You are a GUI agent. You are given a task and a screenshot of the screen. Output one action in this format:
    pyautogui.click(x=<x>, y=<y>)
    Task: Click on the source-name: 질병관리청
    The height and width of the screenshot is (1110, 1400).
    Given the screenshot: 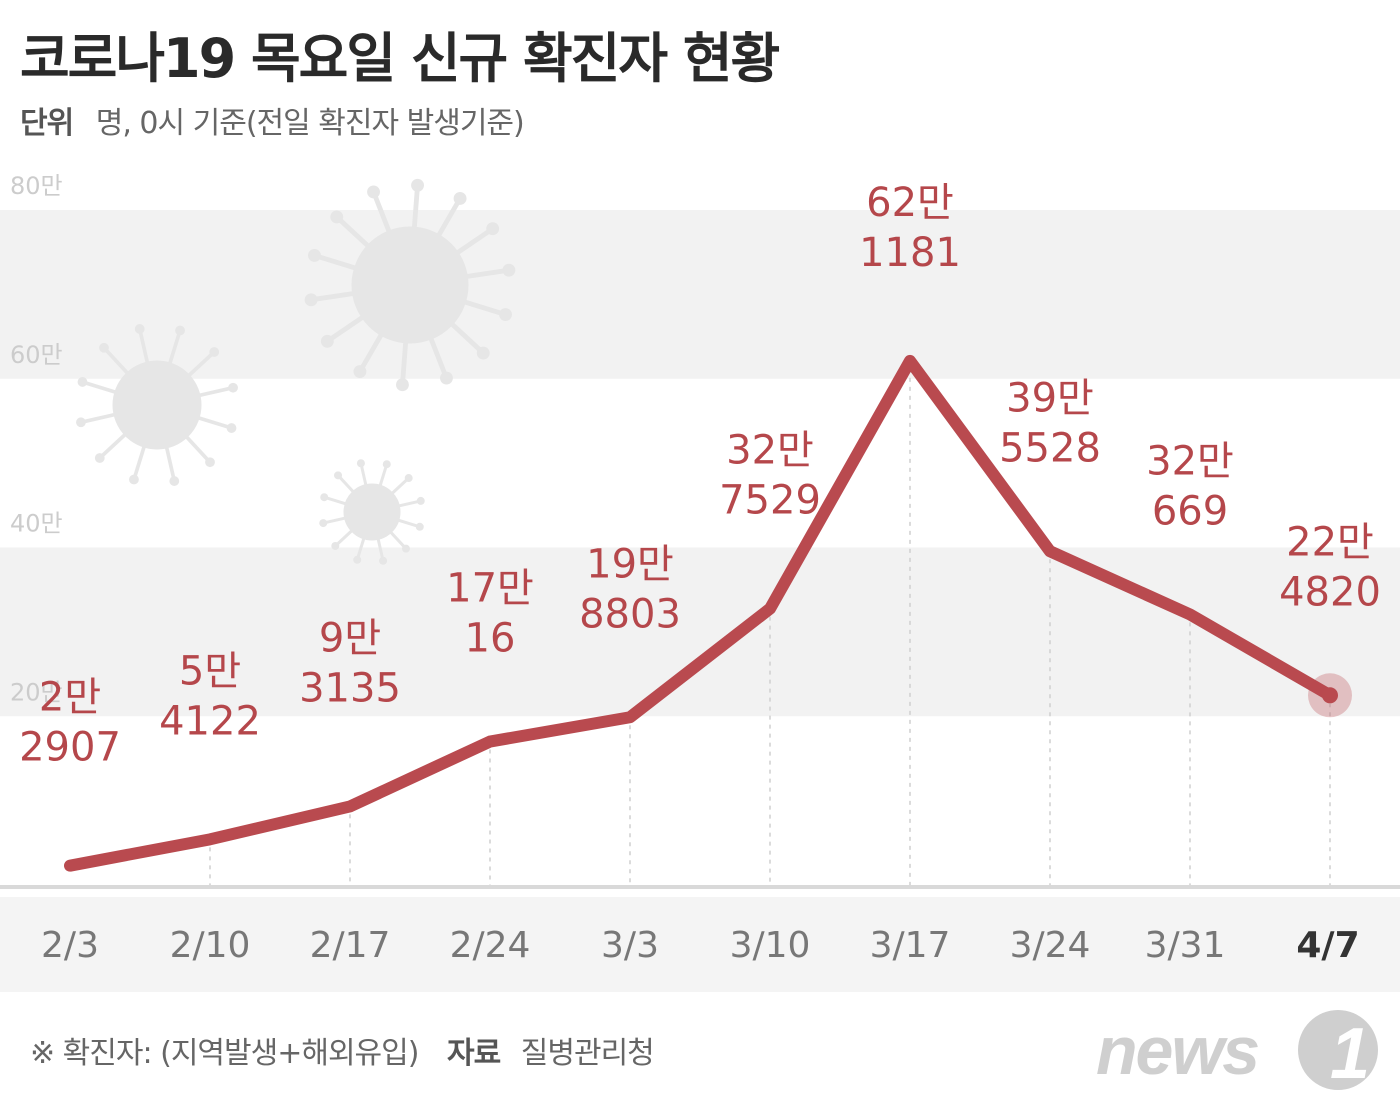 What is the action you would take?
    pyautogui.click(x=587, y=1053)
    